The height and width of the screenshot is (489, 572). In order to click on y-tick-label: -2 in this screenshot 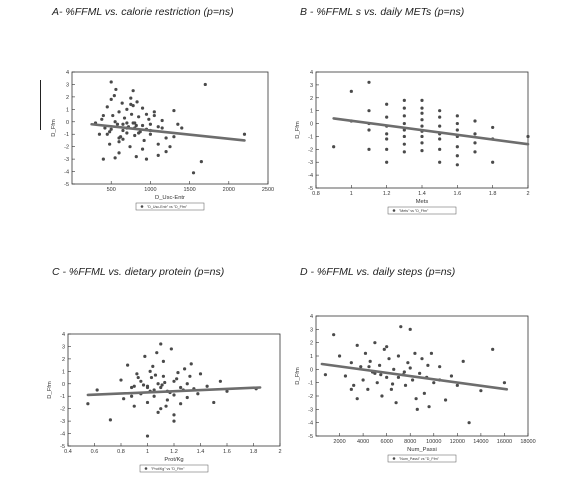, I will do `click(66, 148)`.